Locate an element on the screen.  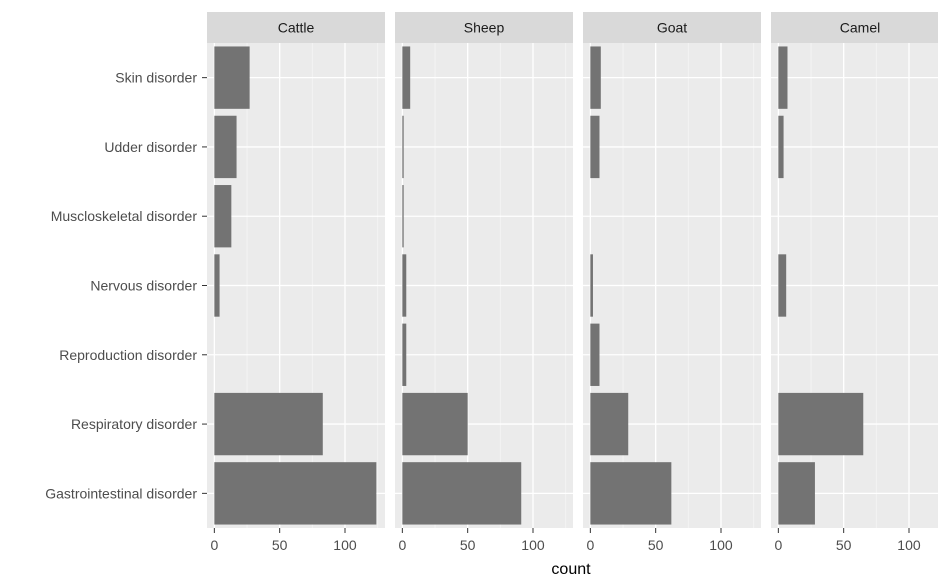
bar-sheep-muscloskeletal-disorder is located at coordinates (403, 216).